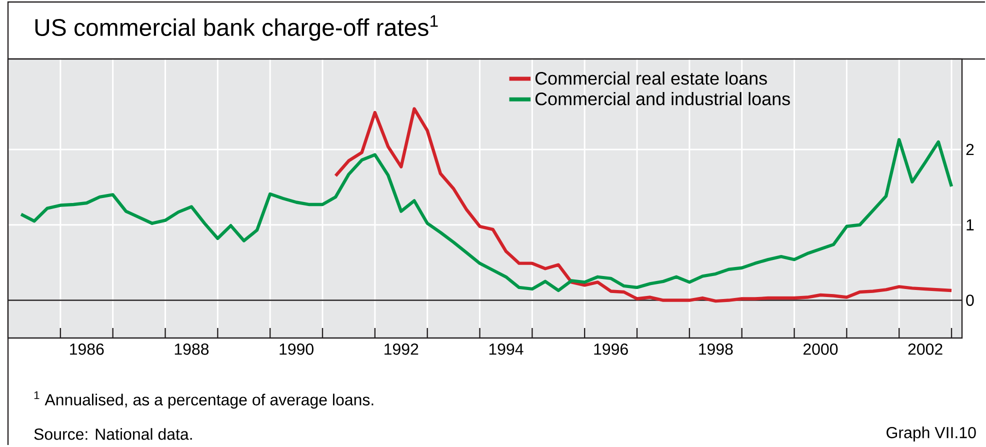 The height and width of the screenshot is (447, 986). I want to click on x-tick-label: 2000, so click(821, 349).